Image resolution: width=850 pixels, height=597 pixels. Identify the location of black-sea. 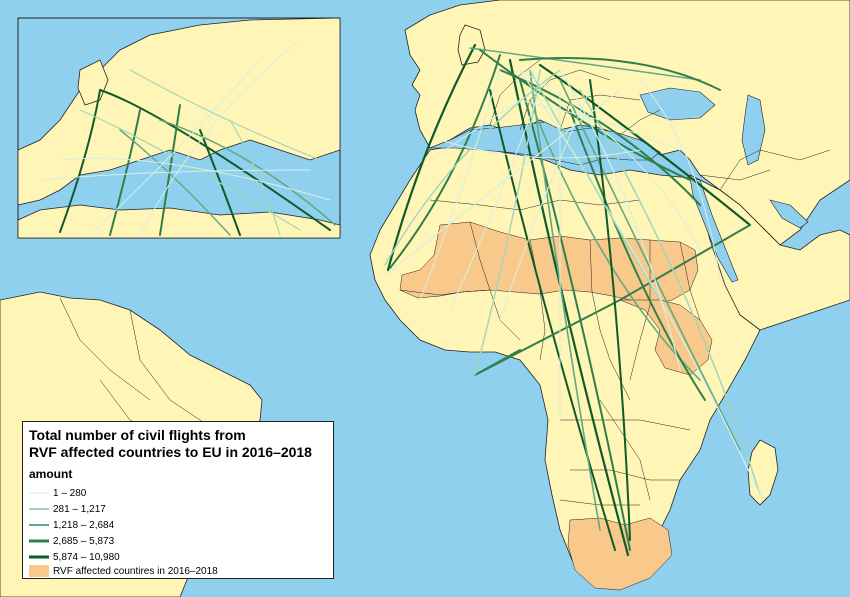
(677, 104).